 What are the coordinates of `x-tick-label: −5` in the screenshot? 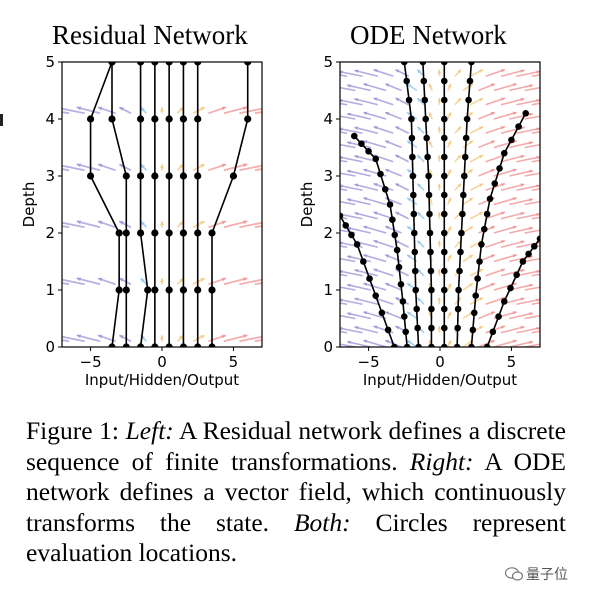 It's located at (91, 362).